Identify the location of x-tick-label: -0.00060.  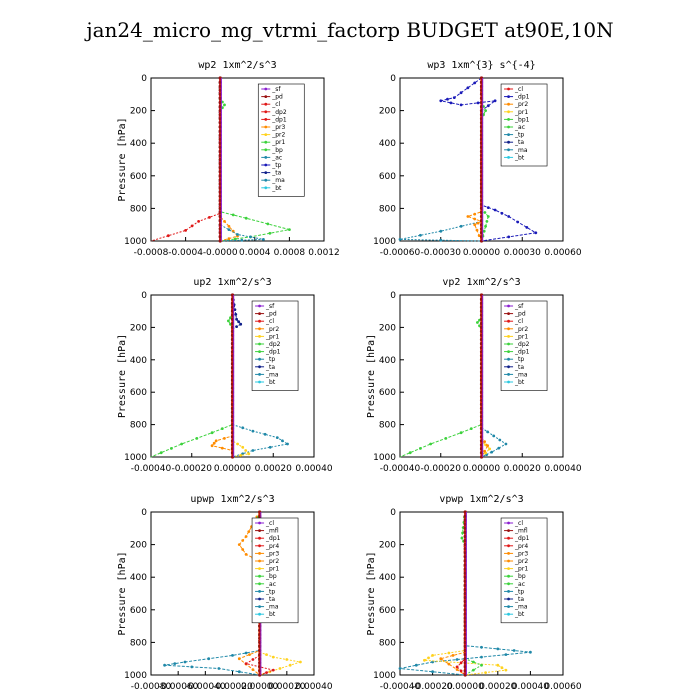
(400, 253).